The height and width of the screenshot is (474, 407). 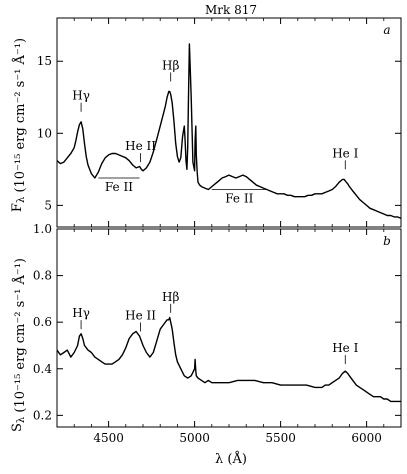 What do you see at coordinates (44, 133) in the screenshot?
I see `y-tick-label: 10` at bounding box center [44, 133].